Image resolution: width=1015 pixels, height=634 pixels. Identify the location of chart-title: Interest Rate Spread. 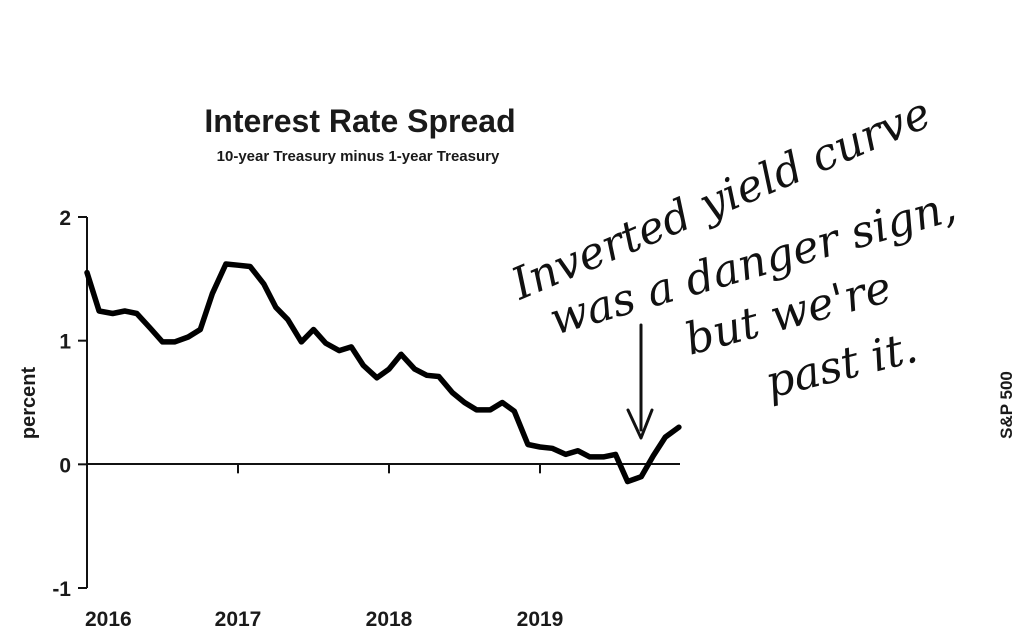
(359, 121).